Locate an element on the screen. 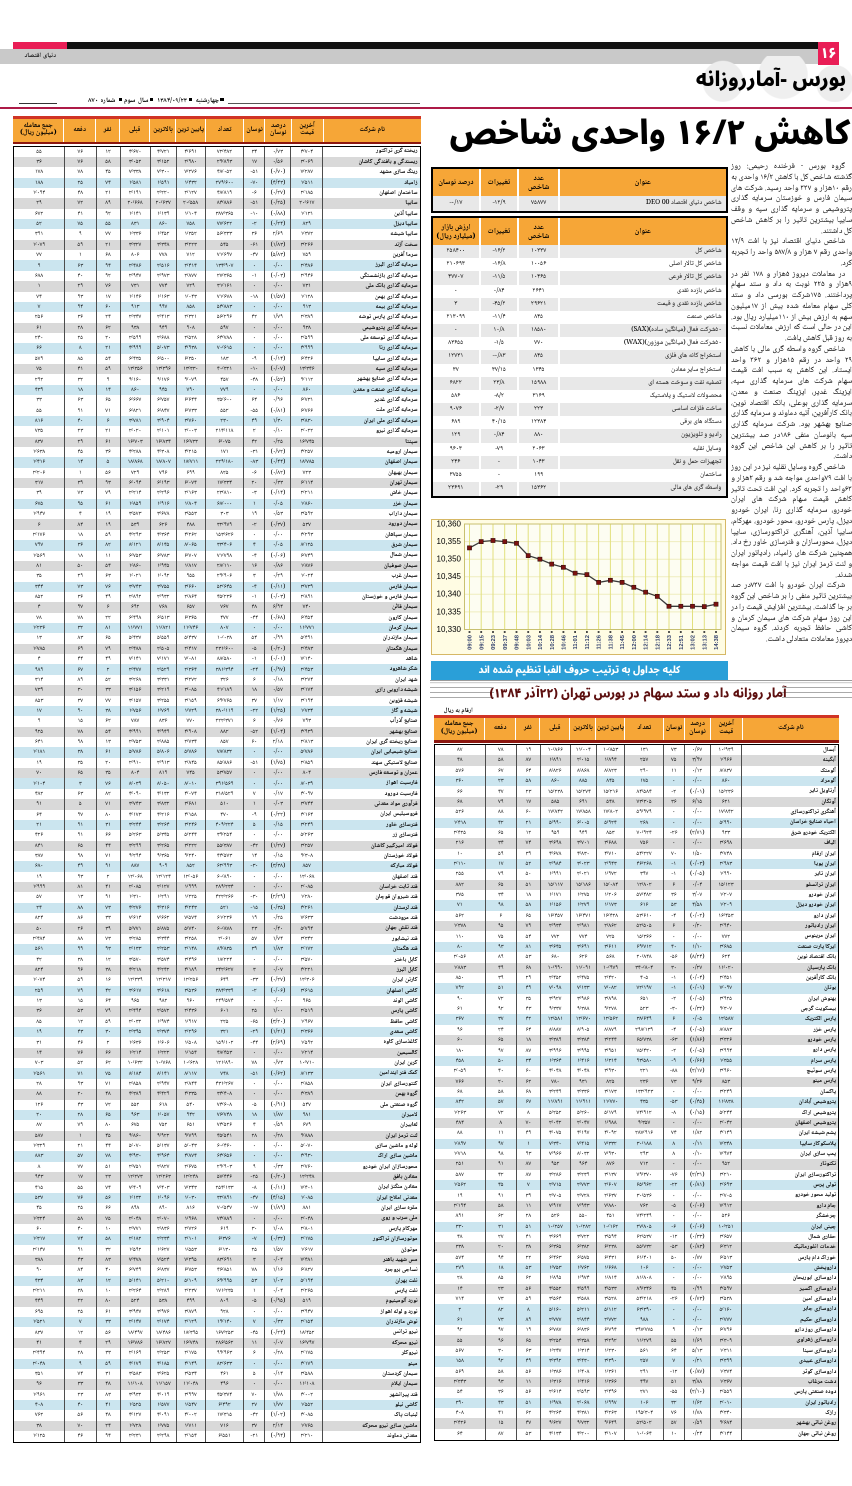 This screenshot has width=852, height=1486. svg-text: 11:12 is located at coordinates (588, 642).